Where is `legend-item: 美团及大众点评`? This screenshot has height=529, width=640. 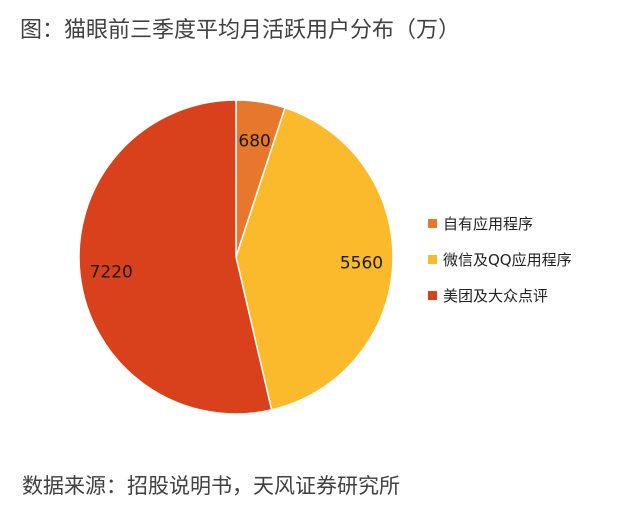 legend-item: 美团及大众点评 is located at coordinates (500, 295).